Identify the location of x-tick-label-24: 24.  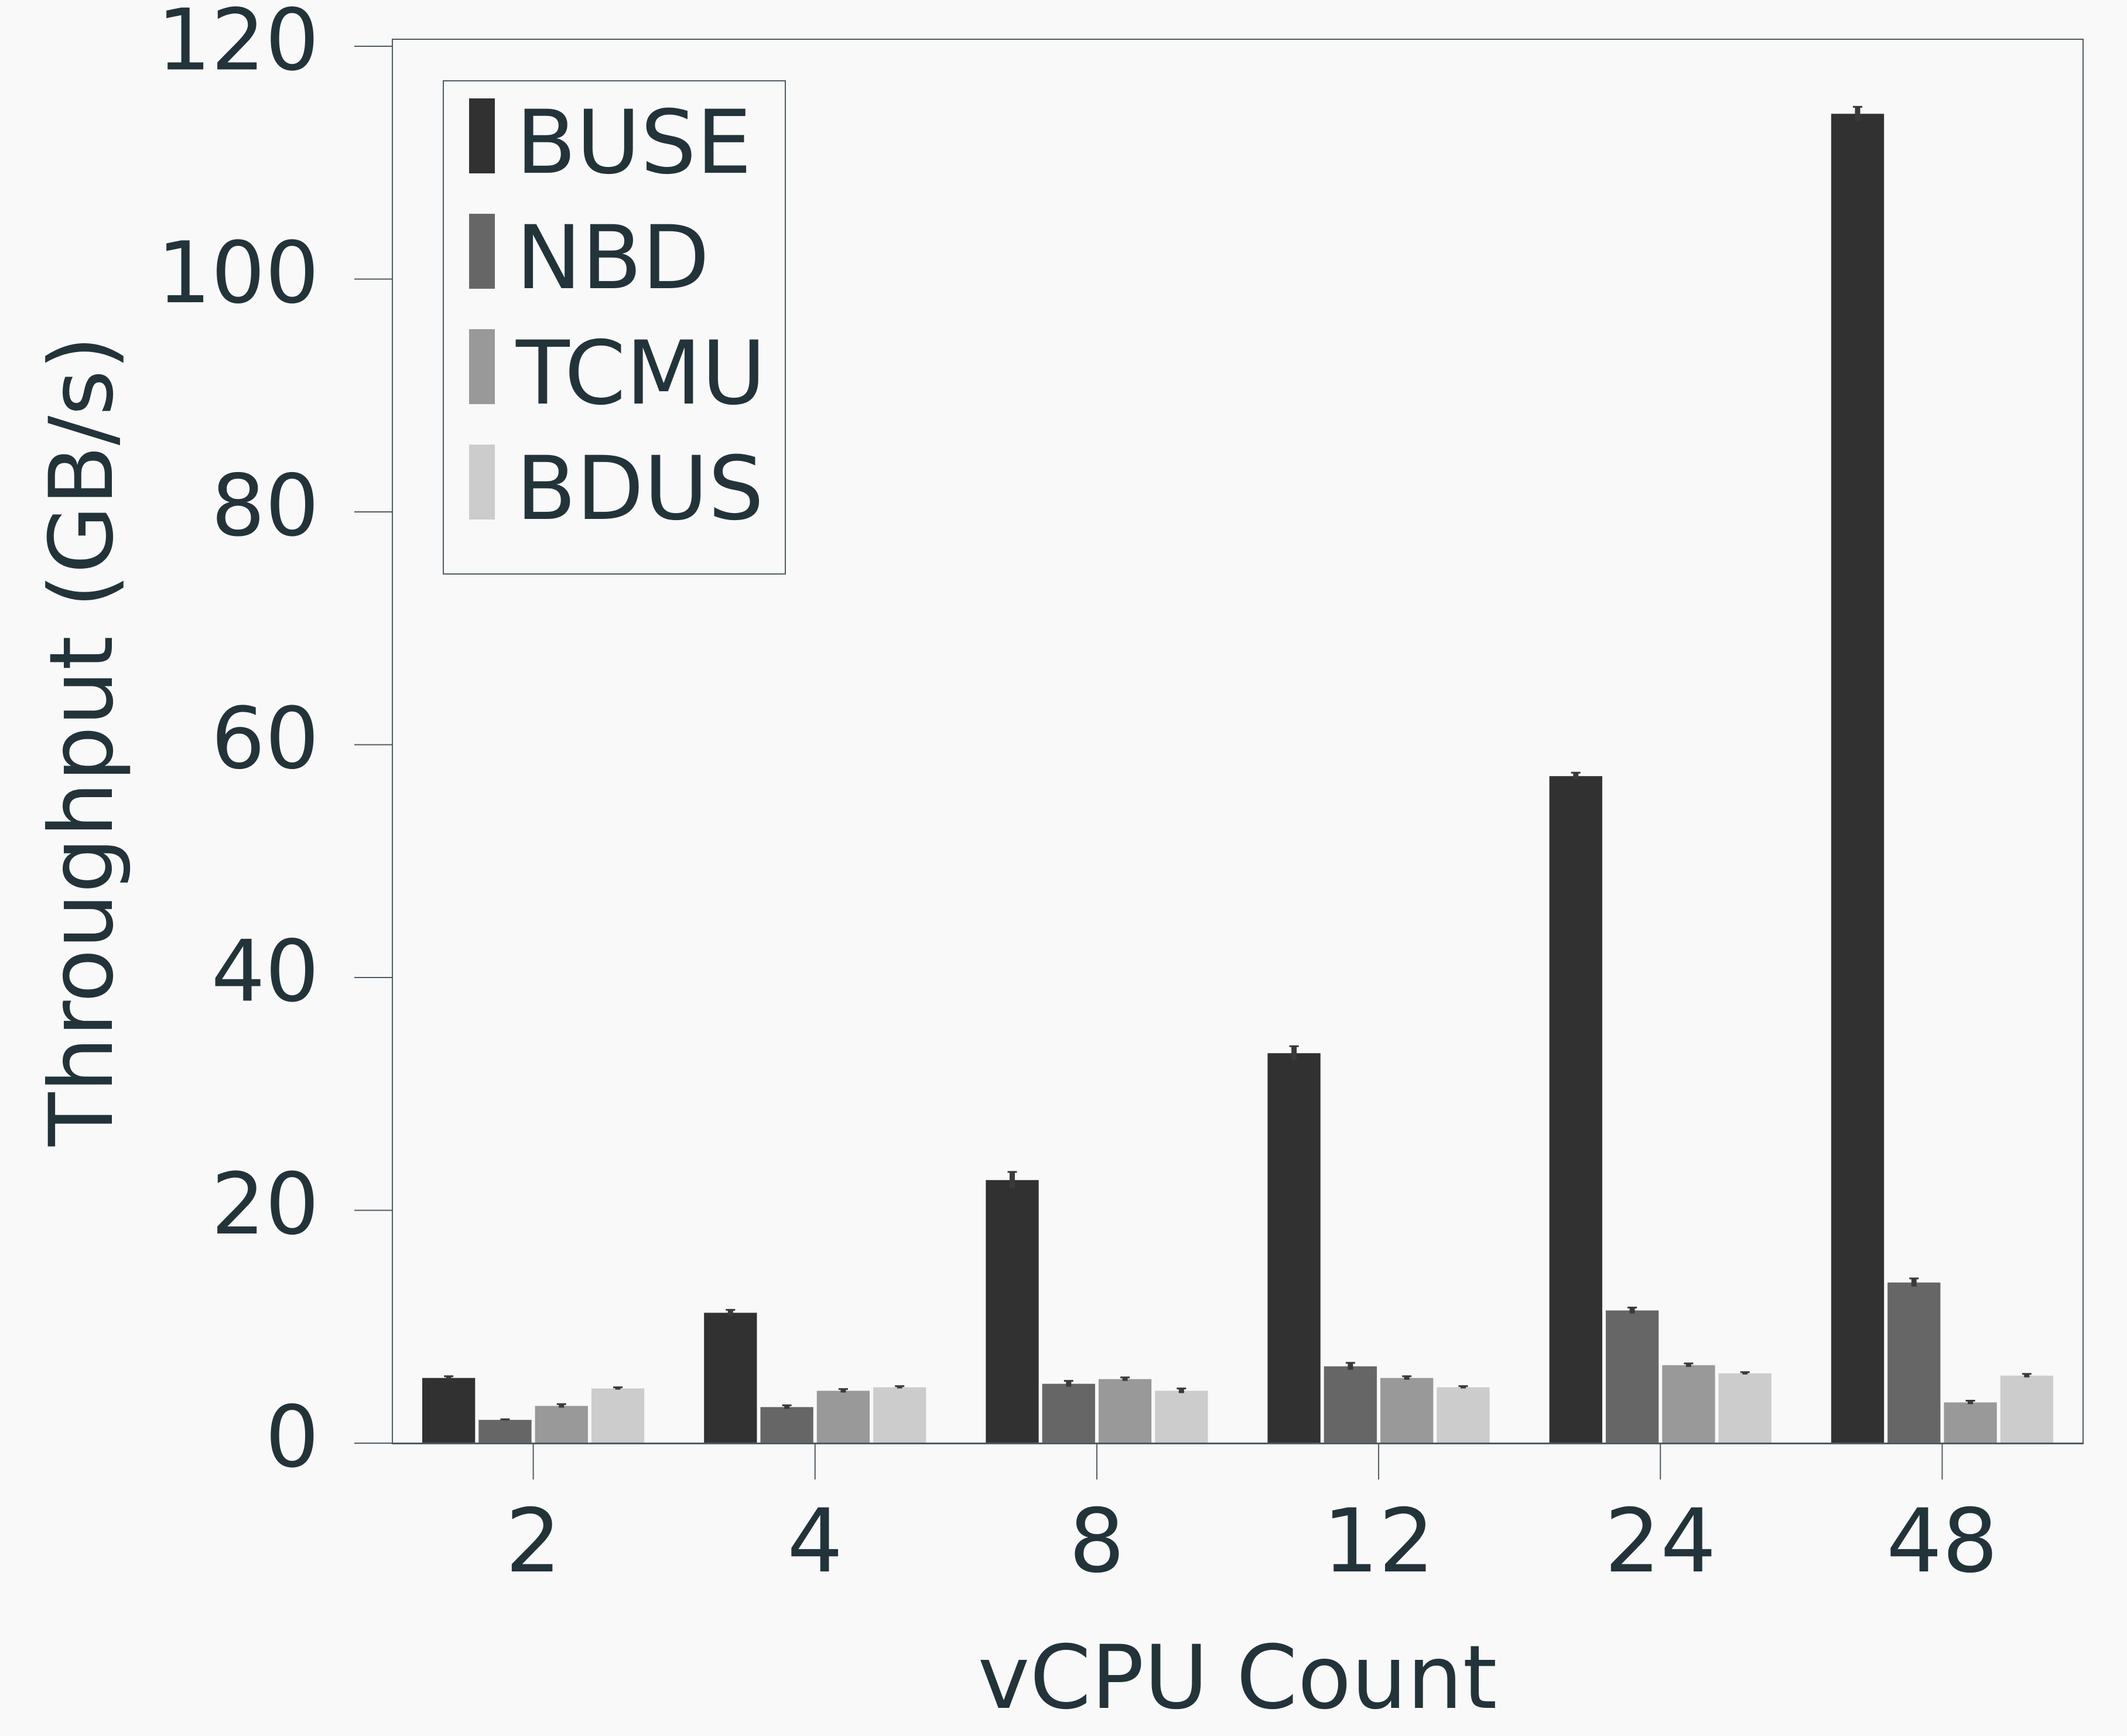
(1660, 1542).